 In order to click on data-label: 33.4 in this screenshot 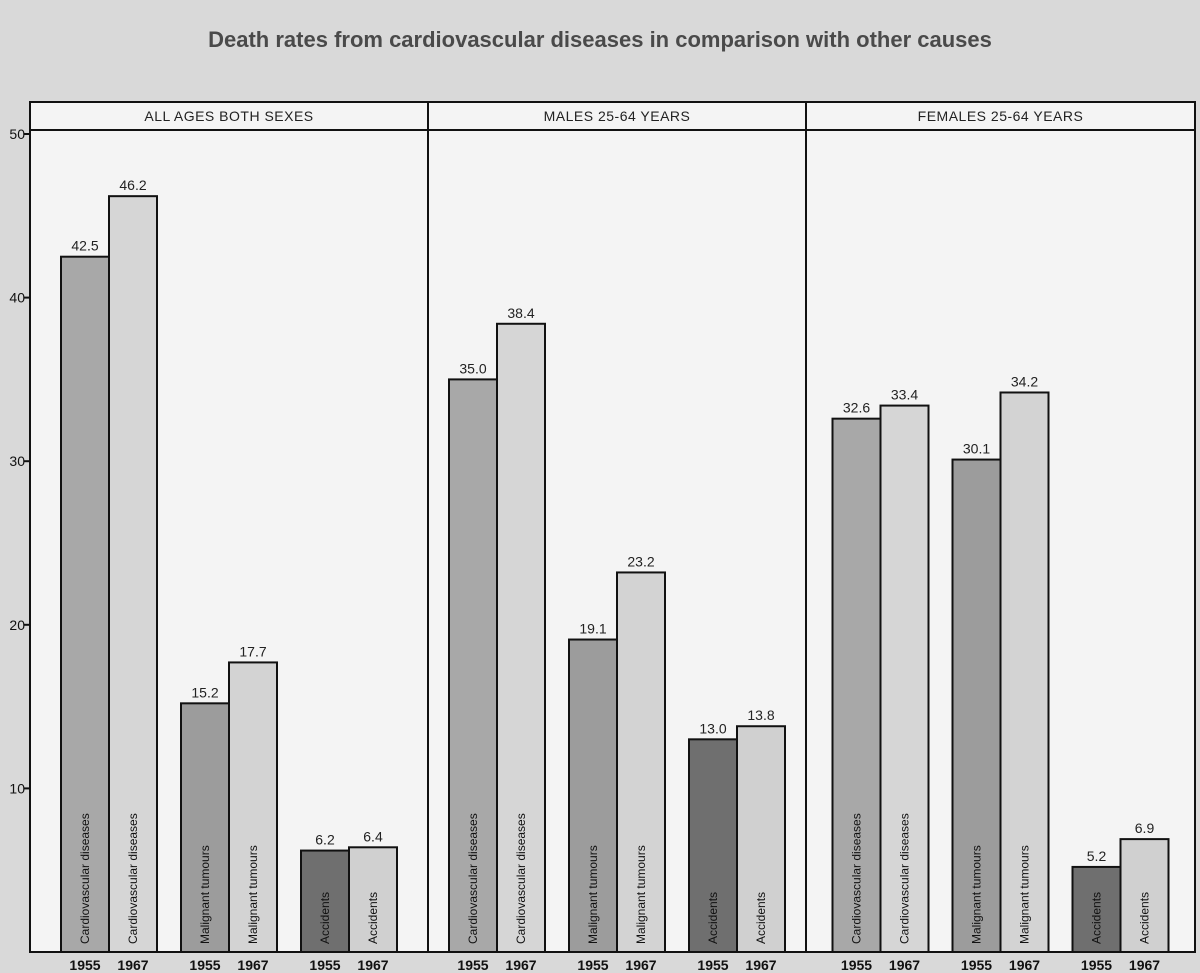, I will do `click(904, 395)`.